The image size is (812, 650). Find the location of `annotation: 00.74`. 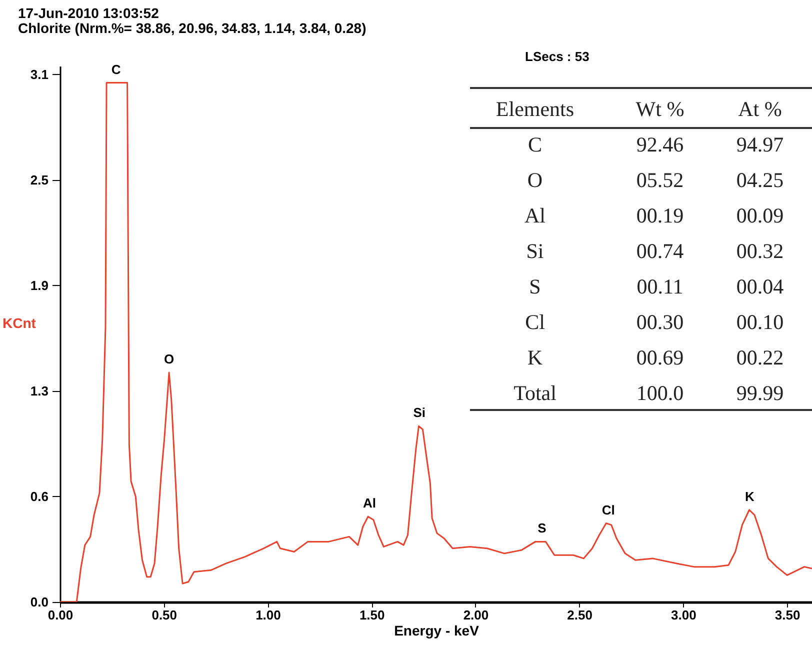

annotation: 00.74 is located at coordinates (660, 251).